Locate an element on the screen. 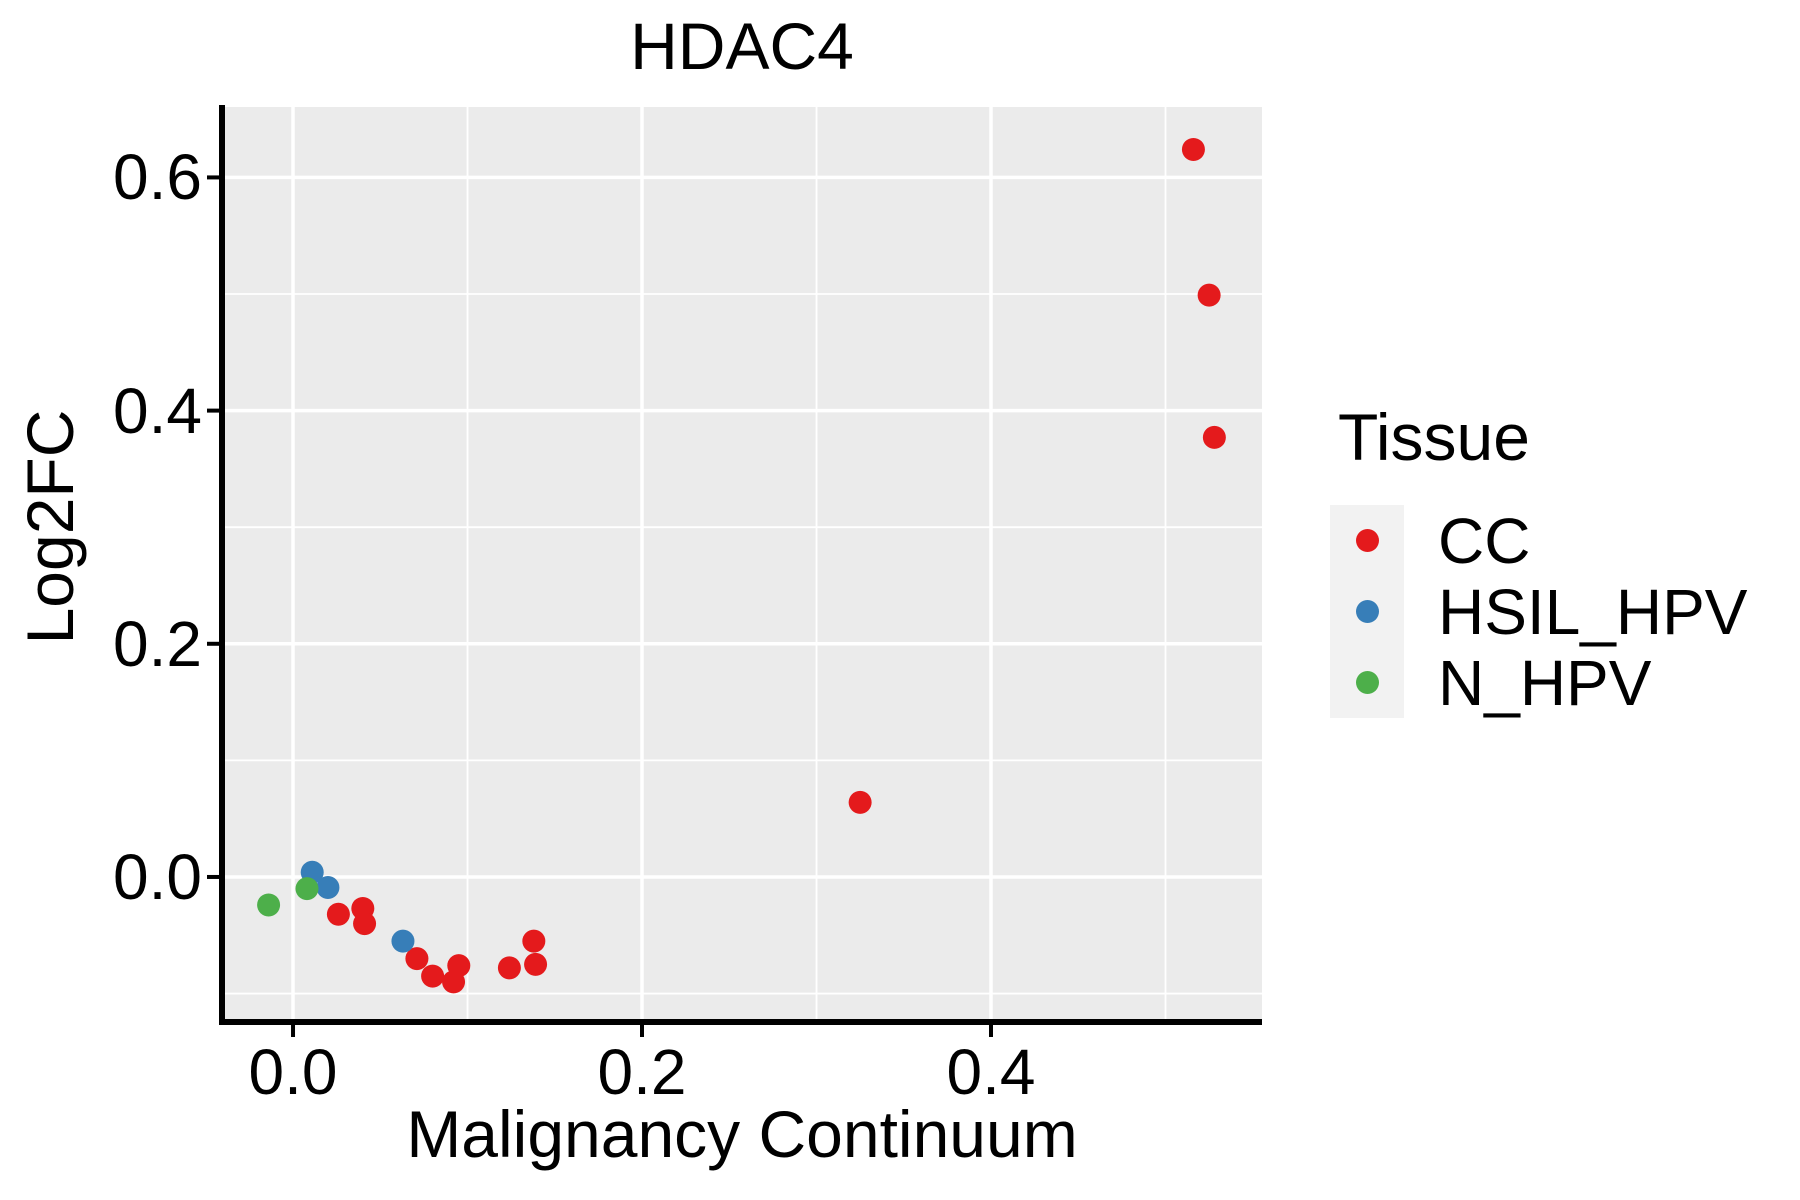 The width and height of the screenshot is (1800, 1200). y-tick-label: 0.2 is located at coordinates (157, 643).